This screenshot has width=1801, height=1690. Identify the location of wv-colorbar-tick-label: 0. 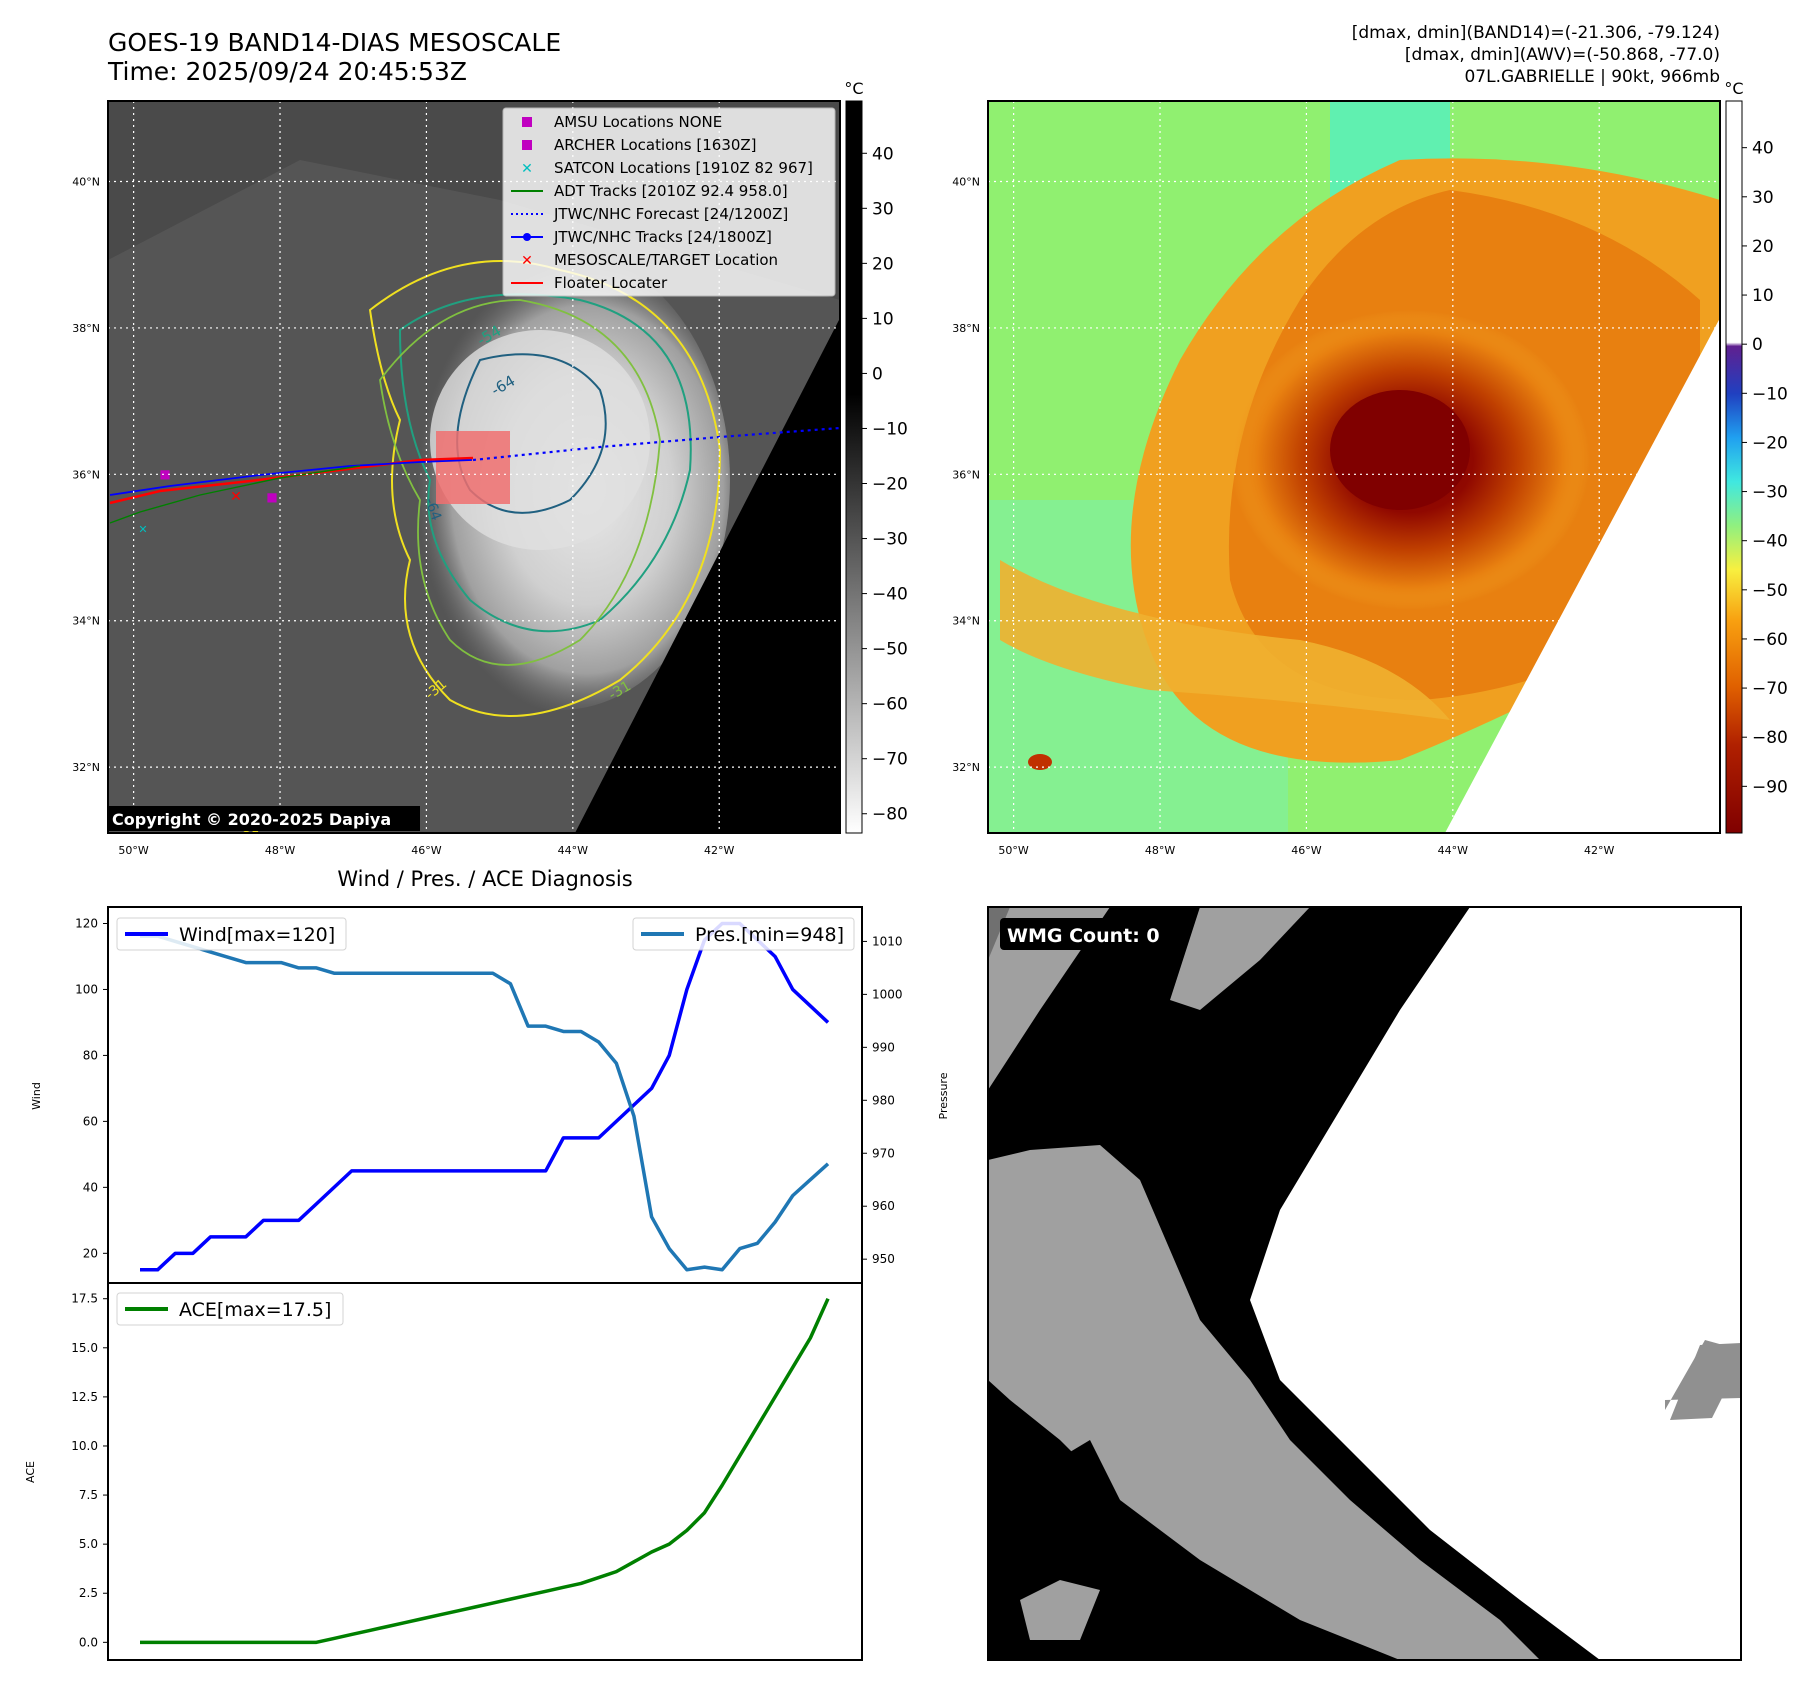
(1757, 345).